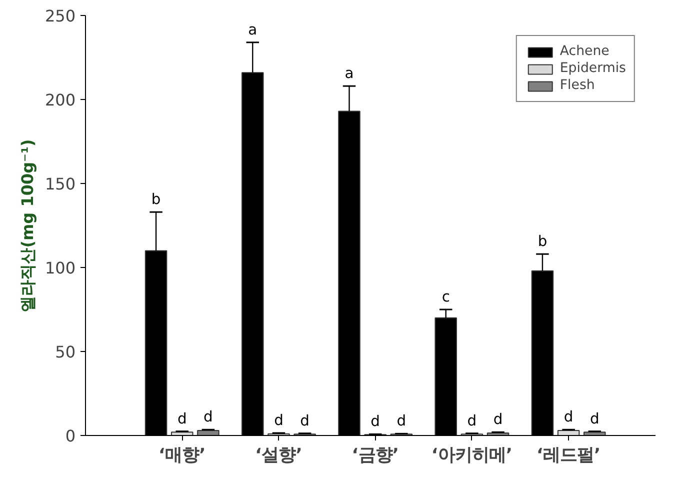 The height and width of the screenshot is (490, 680). Describe the element at coordinates (568, 456) in the screenshot. I see `x-tick-label: ‘레드펄’` at that location.